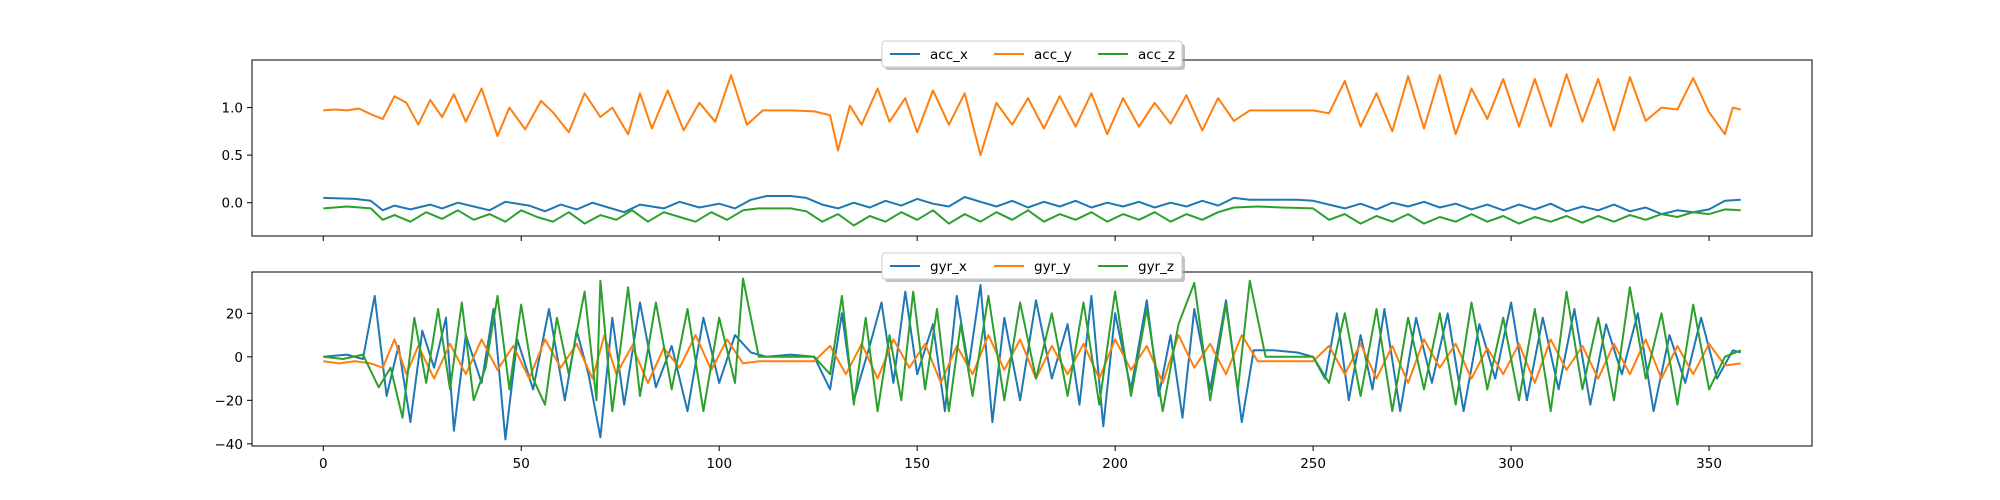 Image resolution: width=2000 pixels, height=500 pixels. What do you see at coordinates (232, 204) in the screenshot?
I see `y-tick-label: 0.0` at bounding box center [232, 204].